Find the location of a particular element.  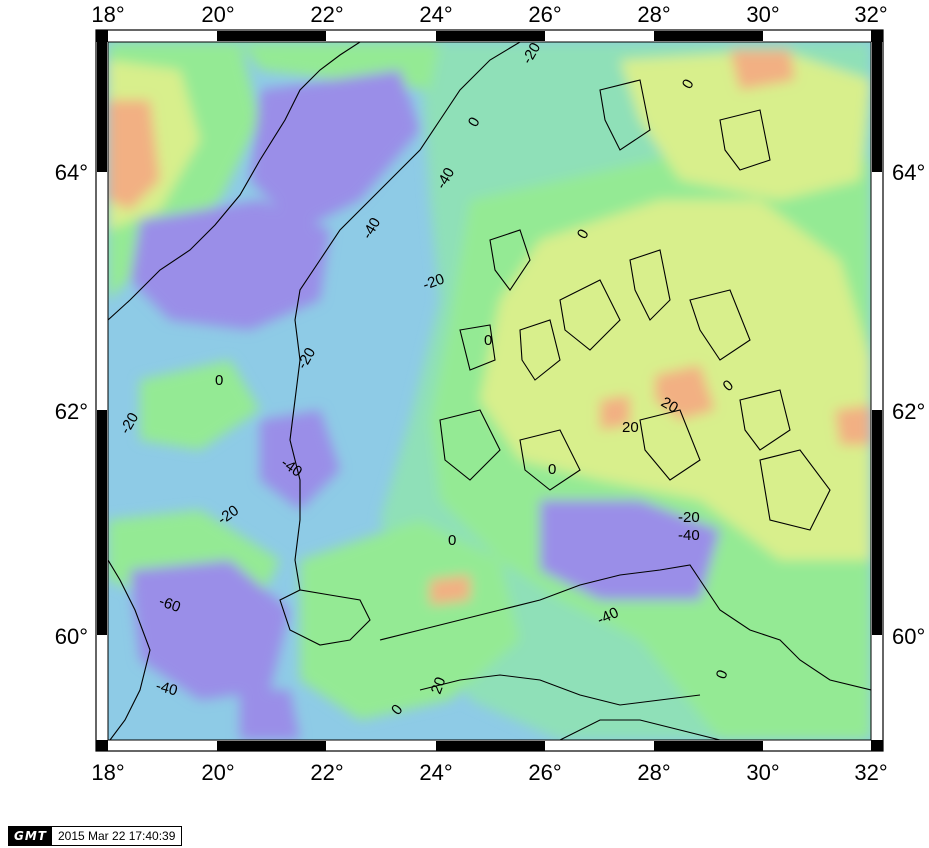

region-orange-west is located at coordinates (134, 155).